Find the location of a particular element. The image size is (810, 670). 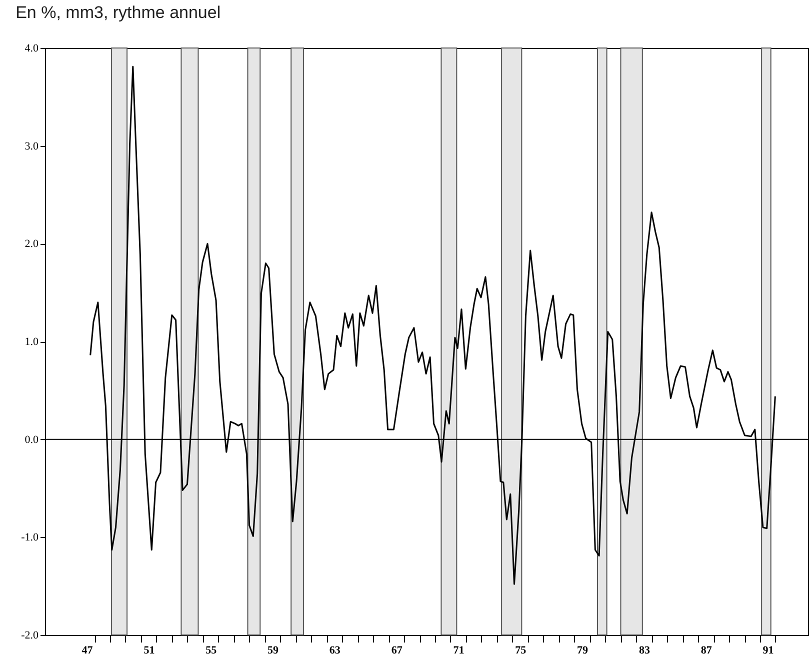

x-tick-label: 91 is located at coordinates (768, 650).